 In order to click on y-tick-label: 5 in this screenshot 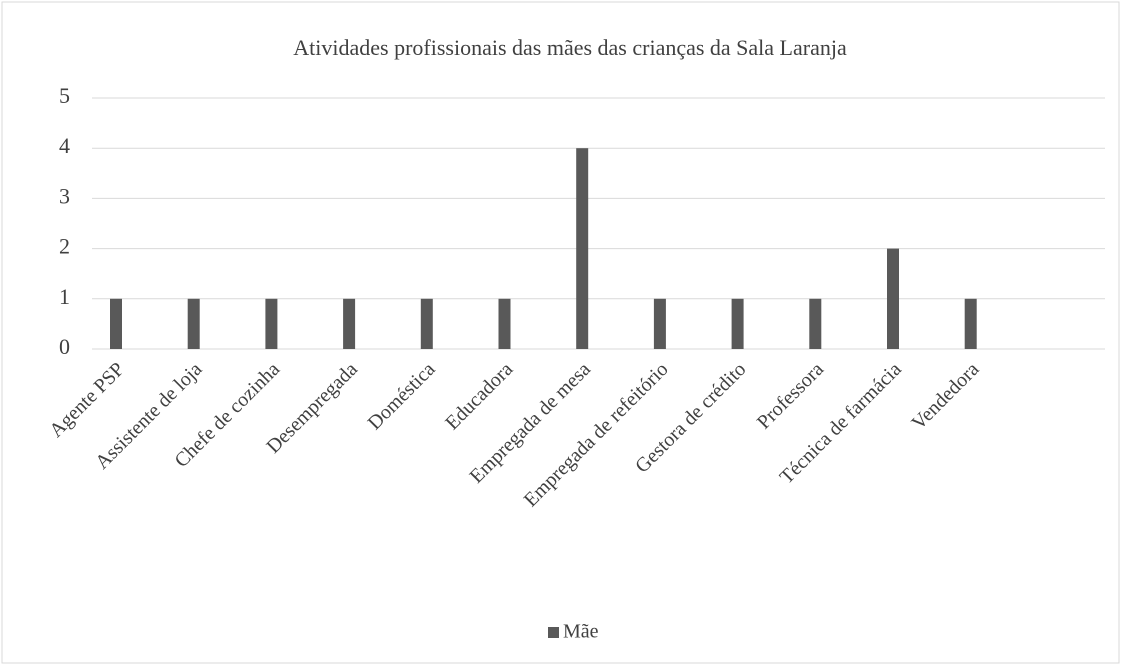, I will do `click(64, 95)`.